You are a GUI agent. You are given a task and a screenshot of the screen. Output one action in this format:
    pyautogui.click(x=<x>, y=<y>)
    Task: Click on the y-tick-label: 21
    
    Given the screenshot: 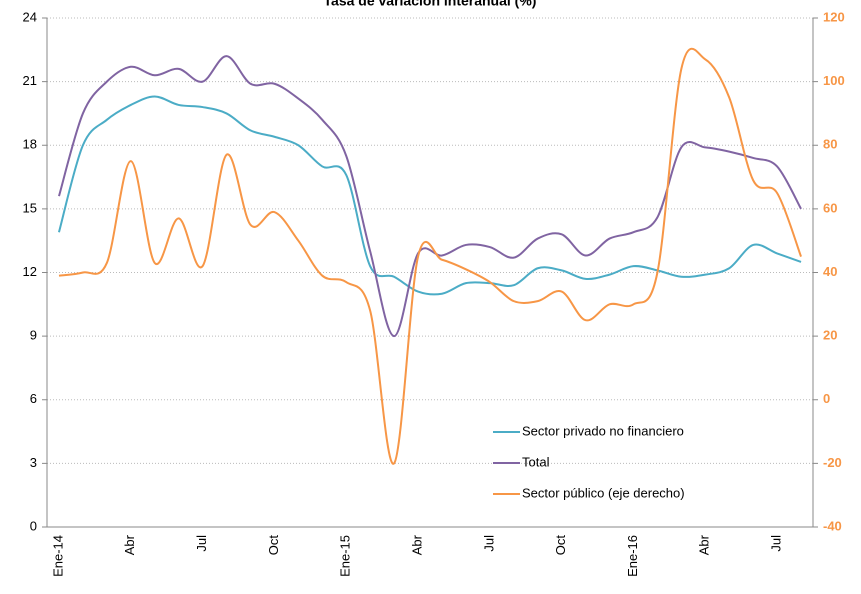 What is the action you would take?
    pyautogui.click(x=30, y=80)
    